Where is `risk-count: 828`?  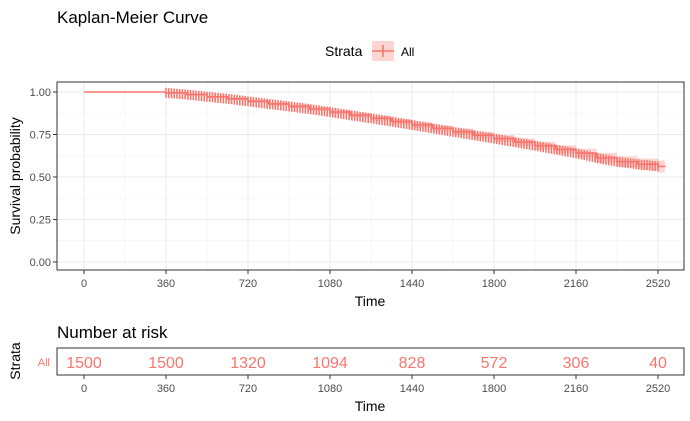
risk-count: 828 is located at coordinates (412, 363).